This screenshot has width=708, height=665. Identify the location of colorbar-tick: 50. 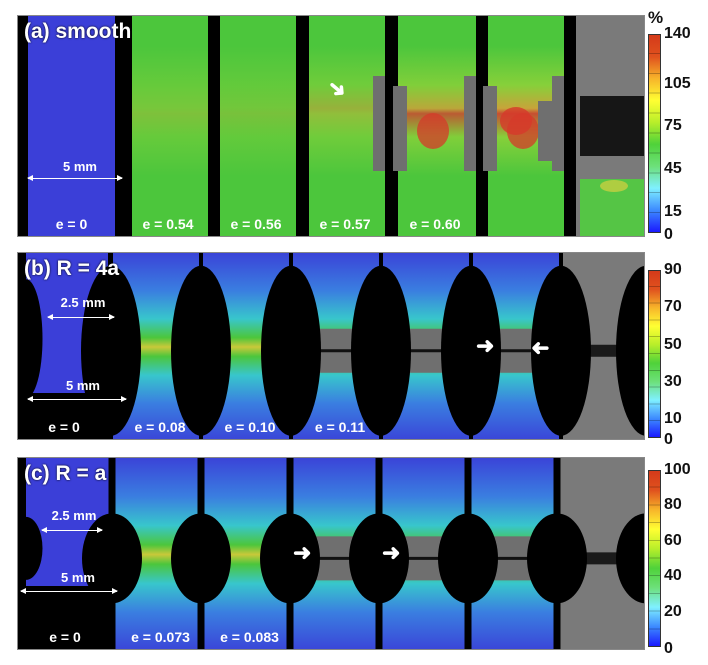
(673, 344).